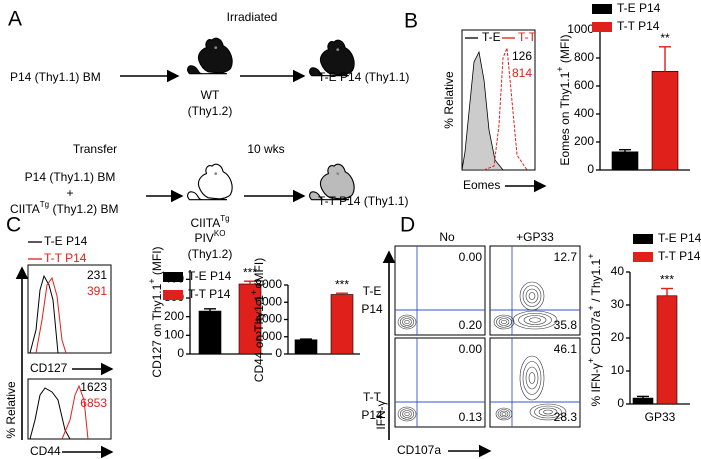 This screenshot has height=459, width=701. Describe the element at coordinates (69, 193) in the screenshot. I see `label: +` at that location.